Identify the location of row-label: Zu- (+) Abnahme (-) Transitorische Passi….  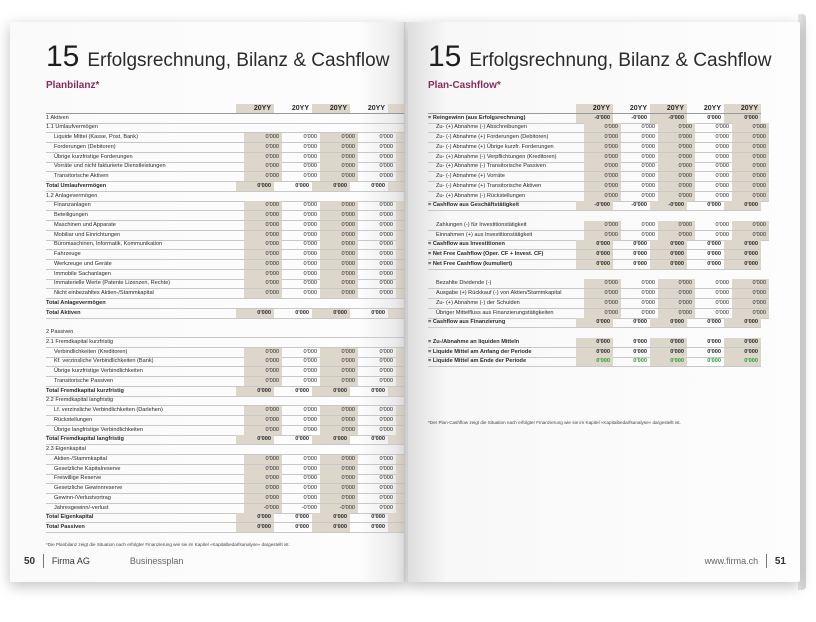
(506, 167).